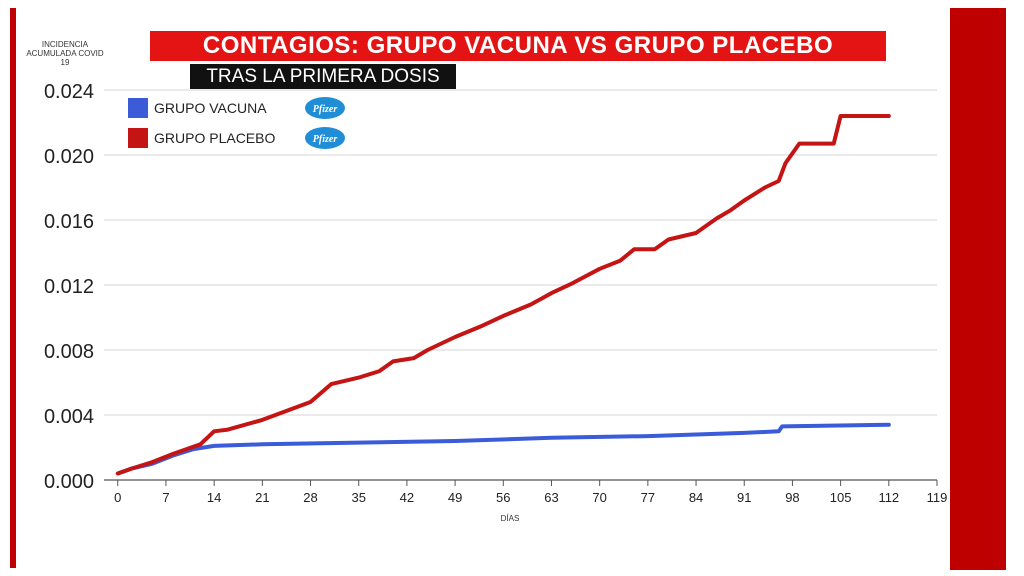 This screenshot has height=576, width=1024. I want to click on x-tick-label: 91, so click(744, 497).